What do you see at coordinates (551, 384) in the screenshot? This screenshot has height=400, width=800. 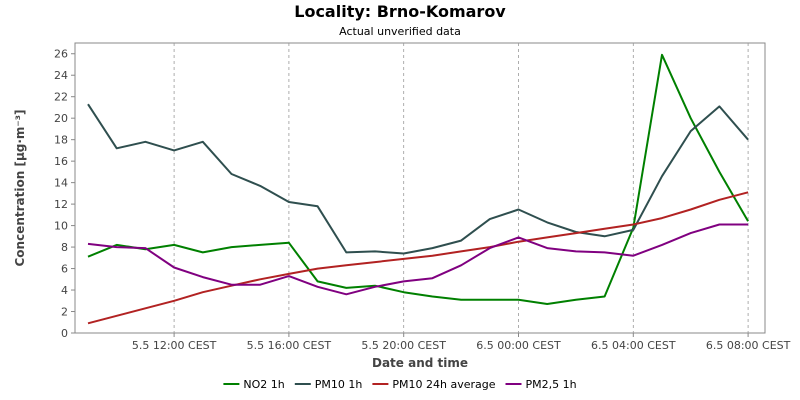 I see `legend-label: PM2,5 1h` at bounding box center [551, 384].